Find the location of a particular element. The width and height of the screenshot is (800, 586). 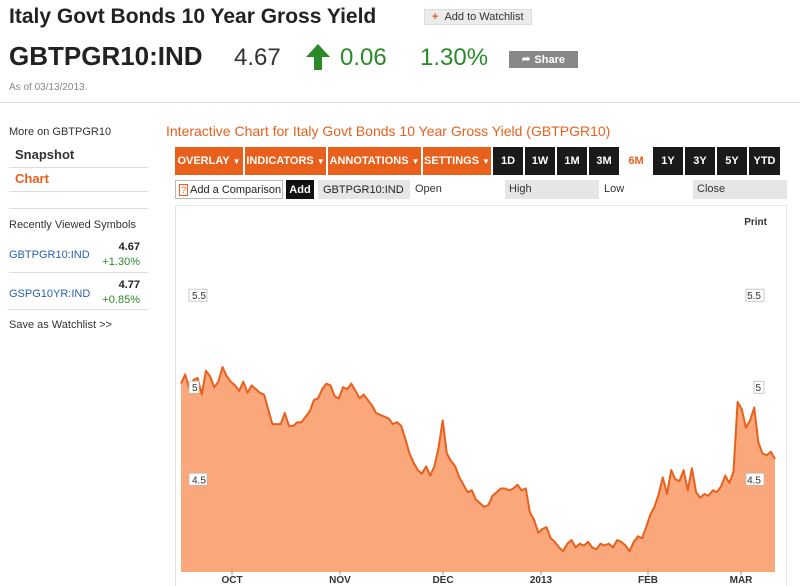

save-as-watchlist-link: Save as Watchlist >> is located at coordinates (60, 325).